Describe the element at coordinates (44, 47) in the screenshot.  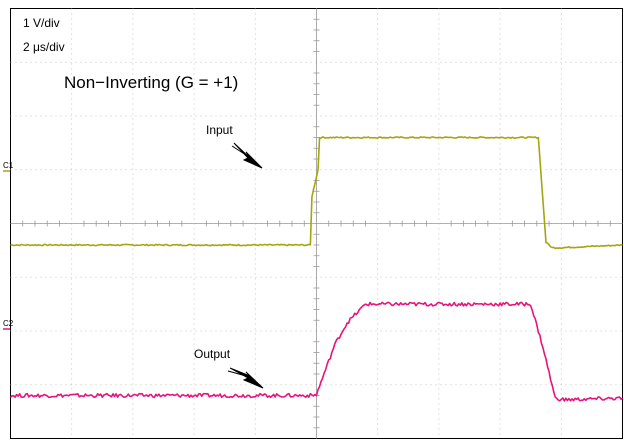
I see `horizontal-scale-label: 2 μs/div` at that location.